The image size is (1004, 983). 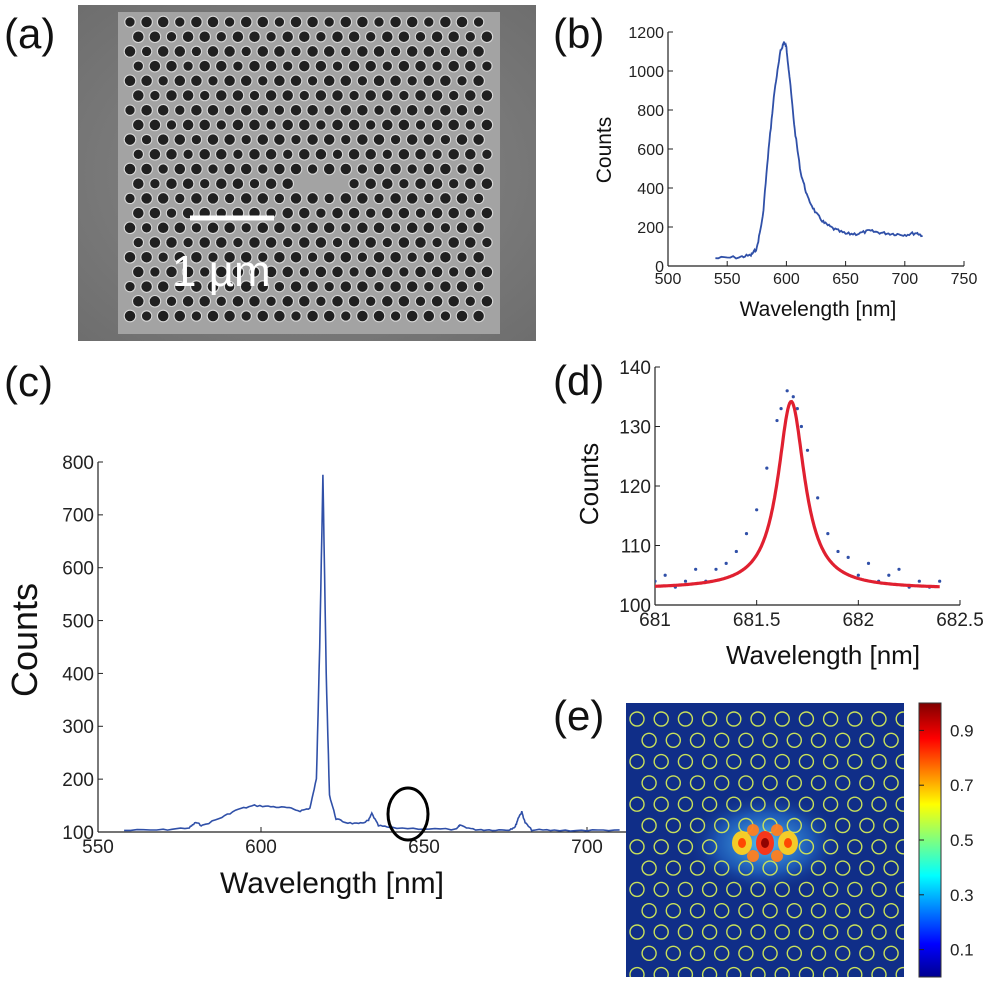 What do you see at coordinates (964, 279) in the screenshot?
I see `chart-b-xtick-label: 750` at bounding box center [964, 279].